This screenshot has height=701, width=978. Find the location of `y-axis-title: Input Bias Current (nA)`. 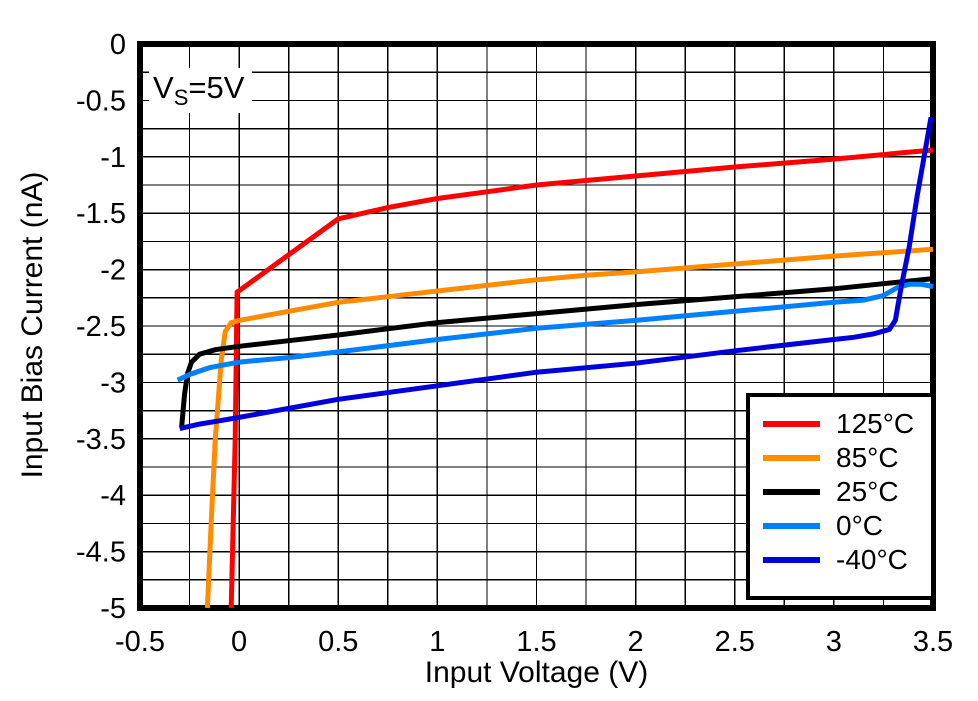

y-axis-title: Input Bias Current (nA) is located at coordinates (32, 325).